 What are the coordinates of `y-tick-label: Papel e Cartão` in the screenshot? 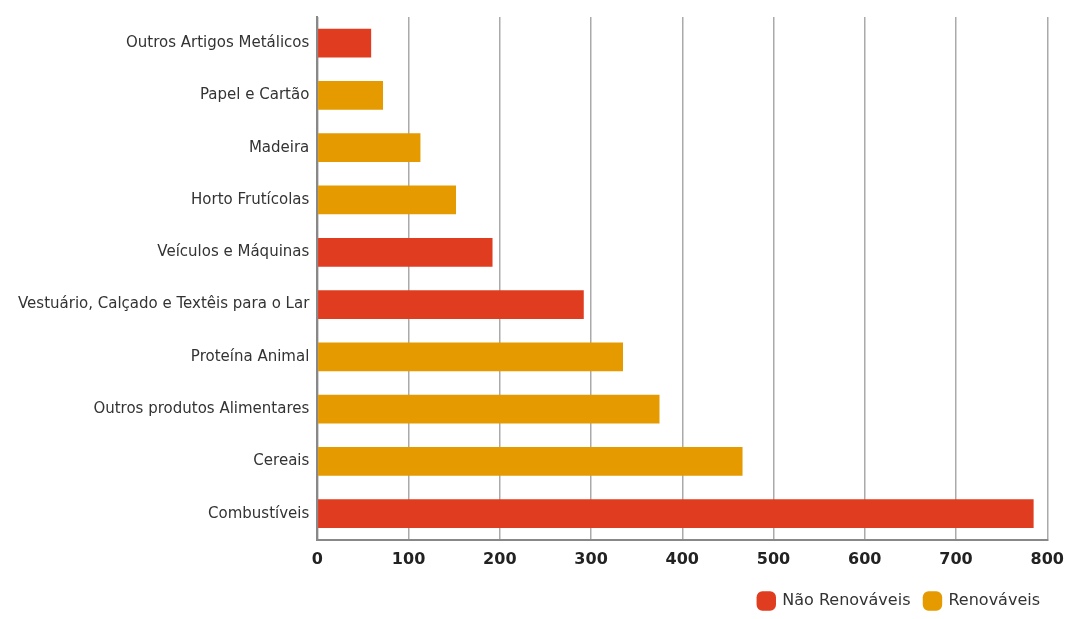 It's located at (254, 94).